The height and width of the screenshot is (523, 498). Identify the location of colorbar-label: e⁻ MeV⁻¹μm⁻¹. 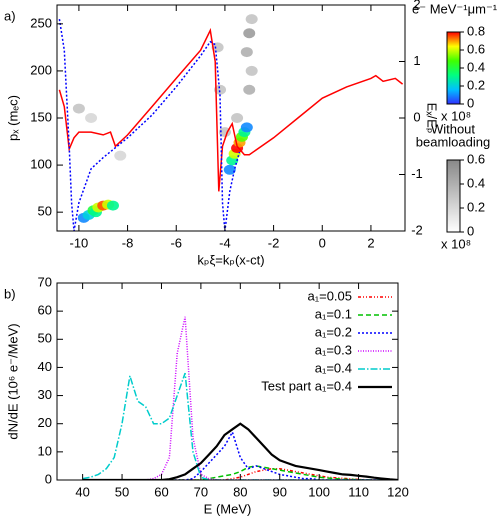
(455, 8).